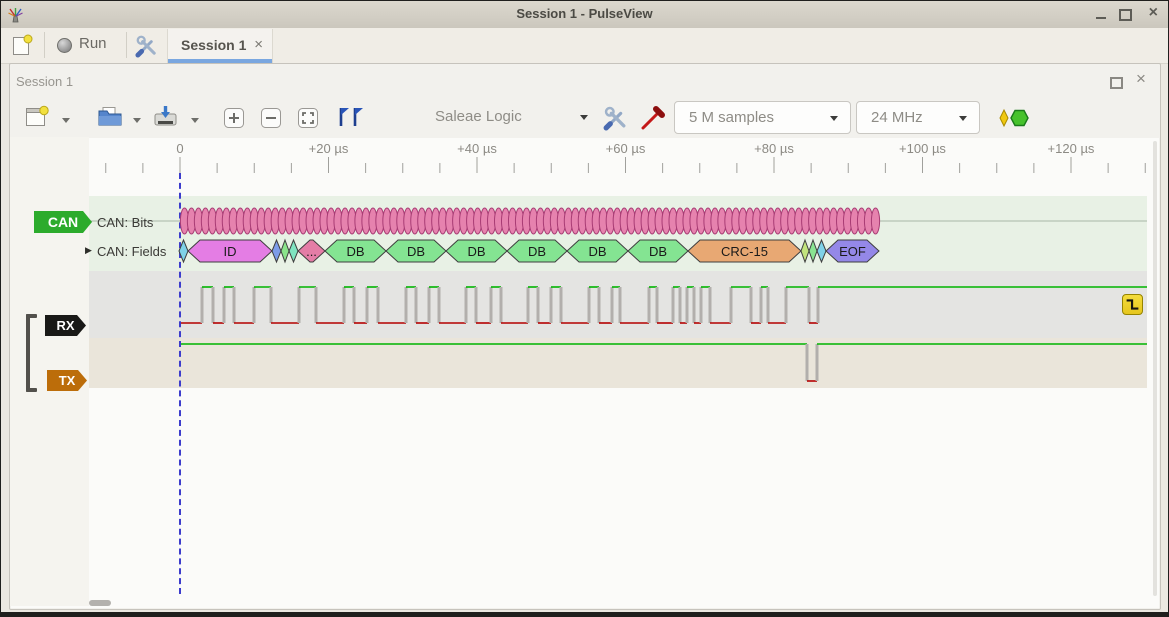  I want to click on can-channel-tag: CAN, so click(63, 222).